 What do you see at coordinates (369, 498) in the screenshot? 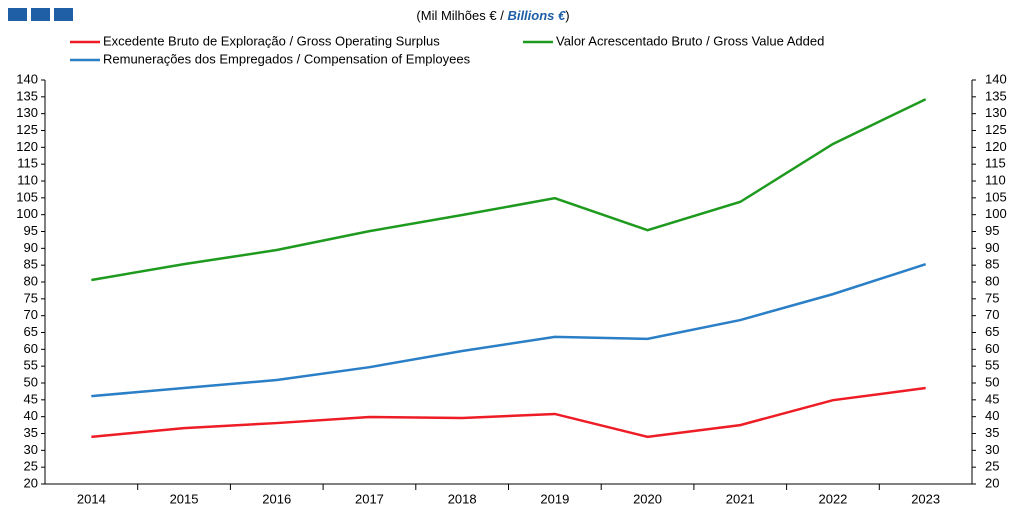
I see `x-tick-label: 2017` at bounding box center [369, 498].